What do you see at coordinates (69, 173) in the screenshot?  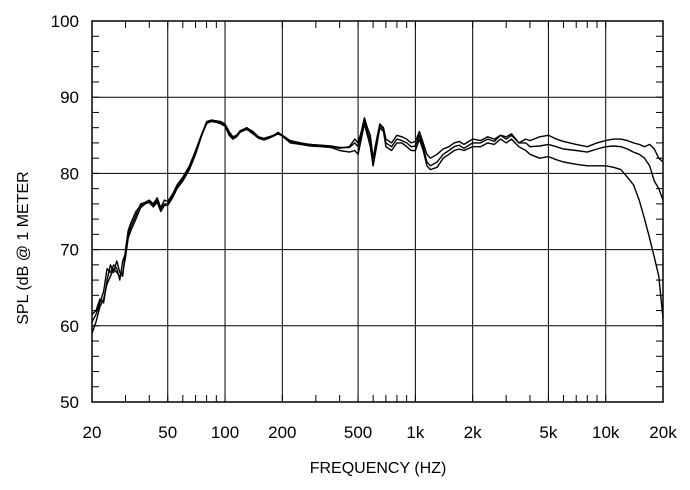 I see `y-tick-label: 80` at bounding box center [69, 173].